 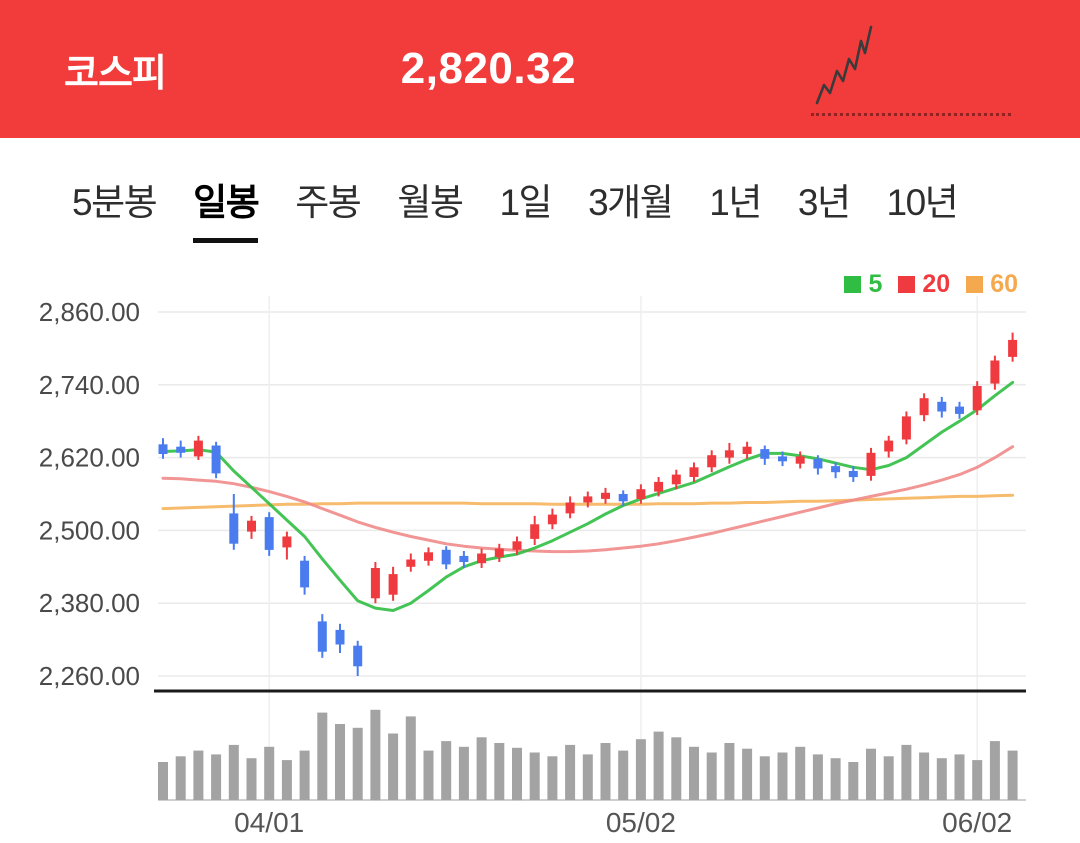 I want to click on ma60-label: 60, so click(x=1004, y=284).